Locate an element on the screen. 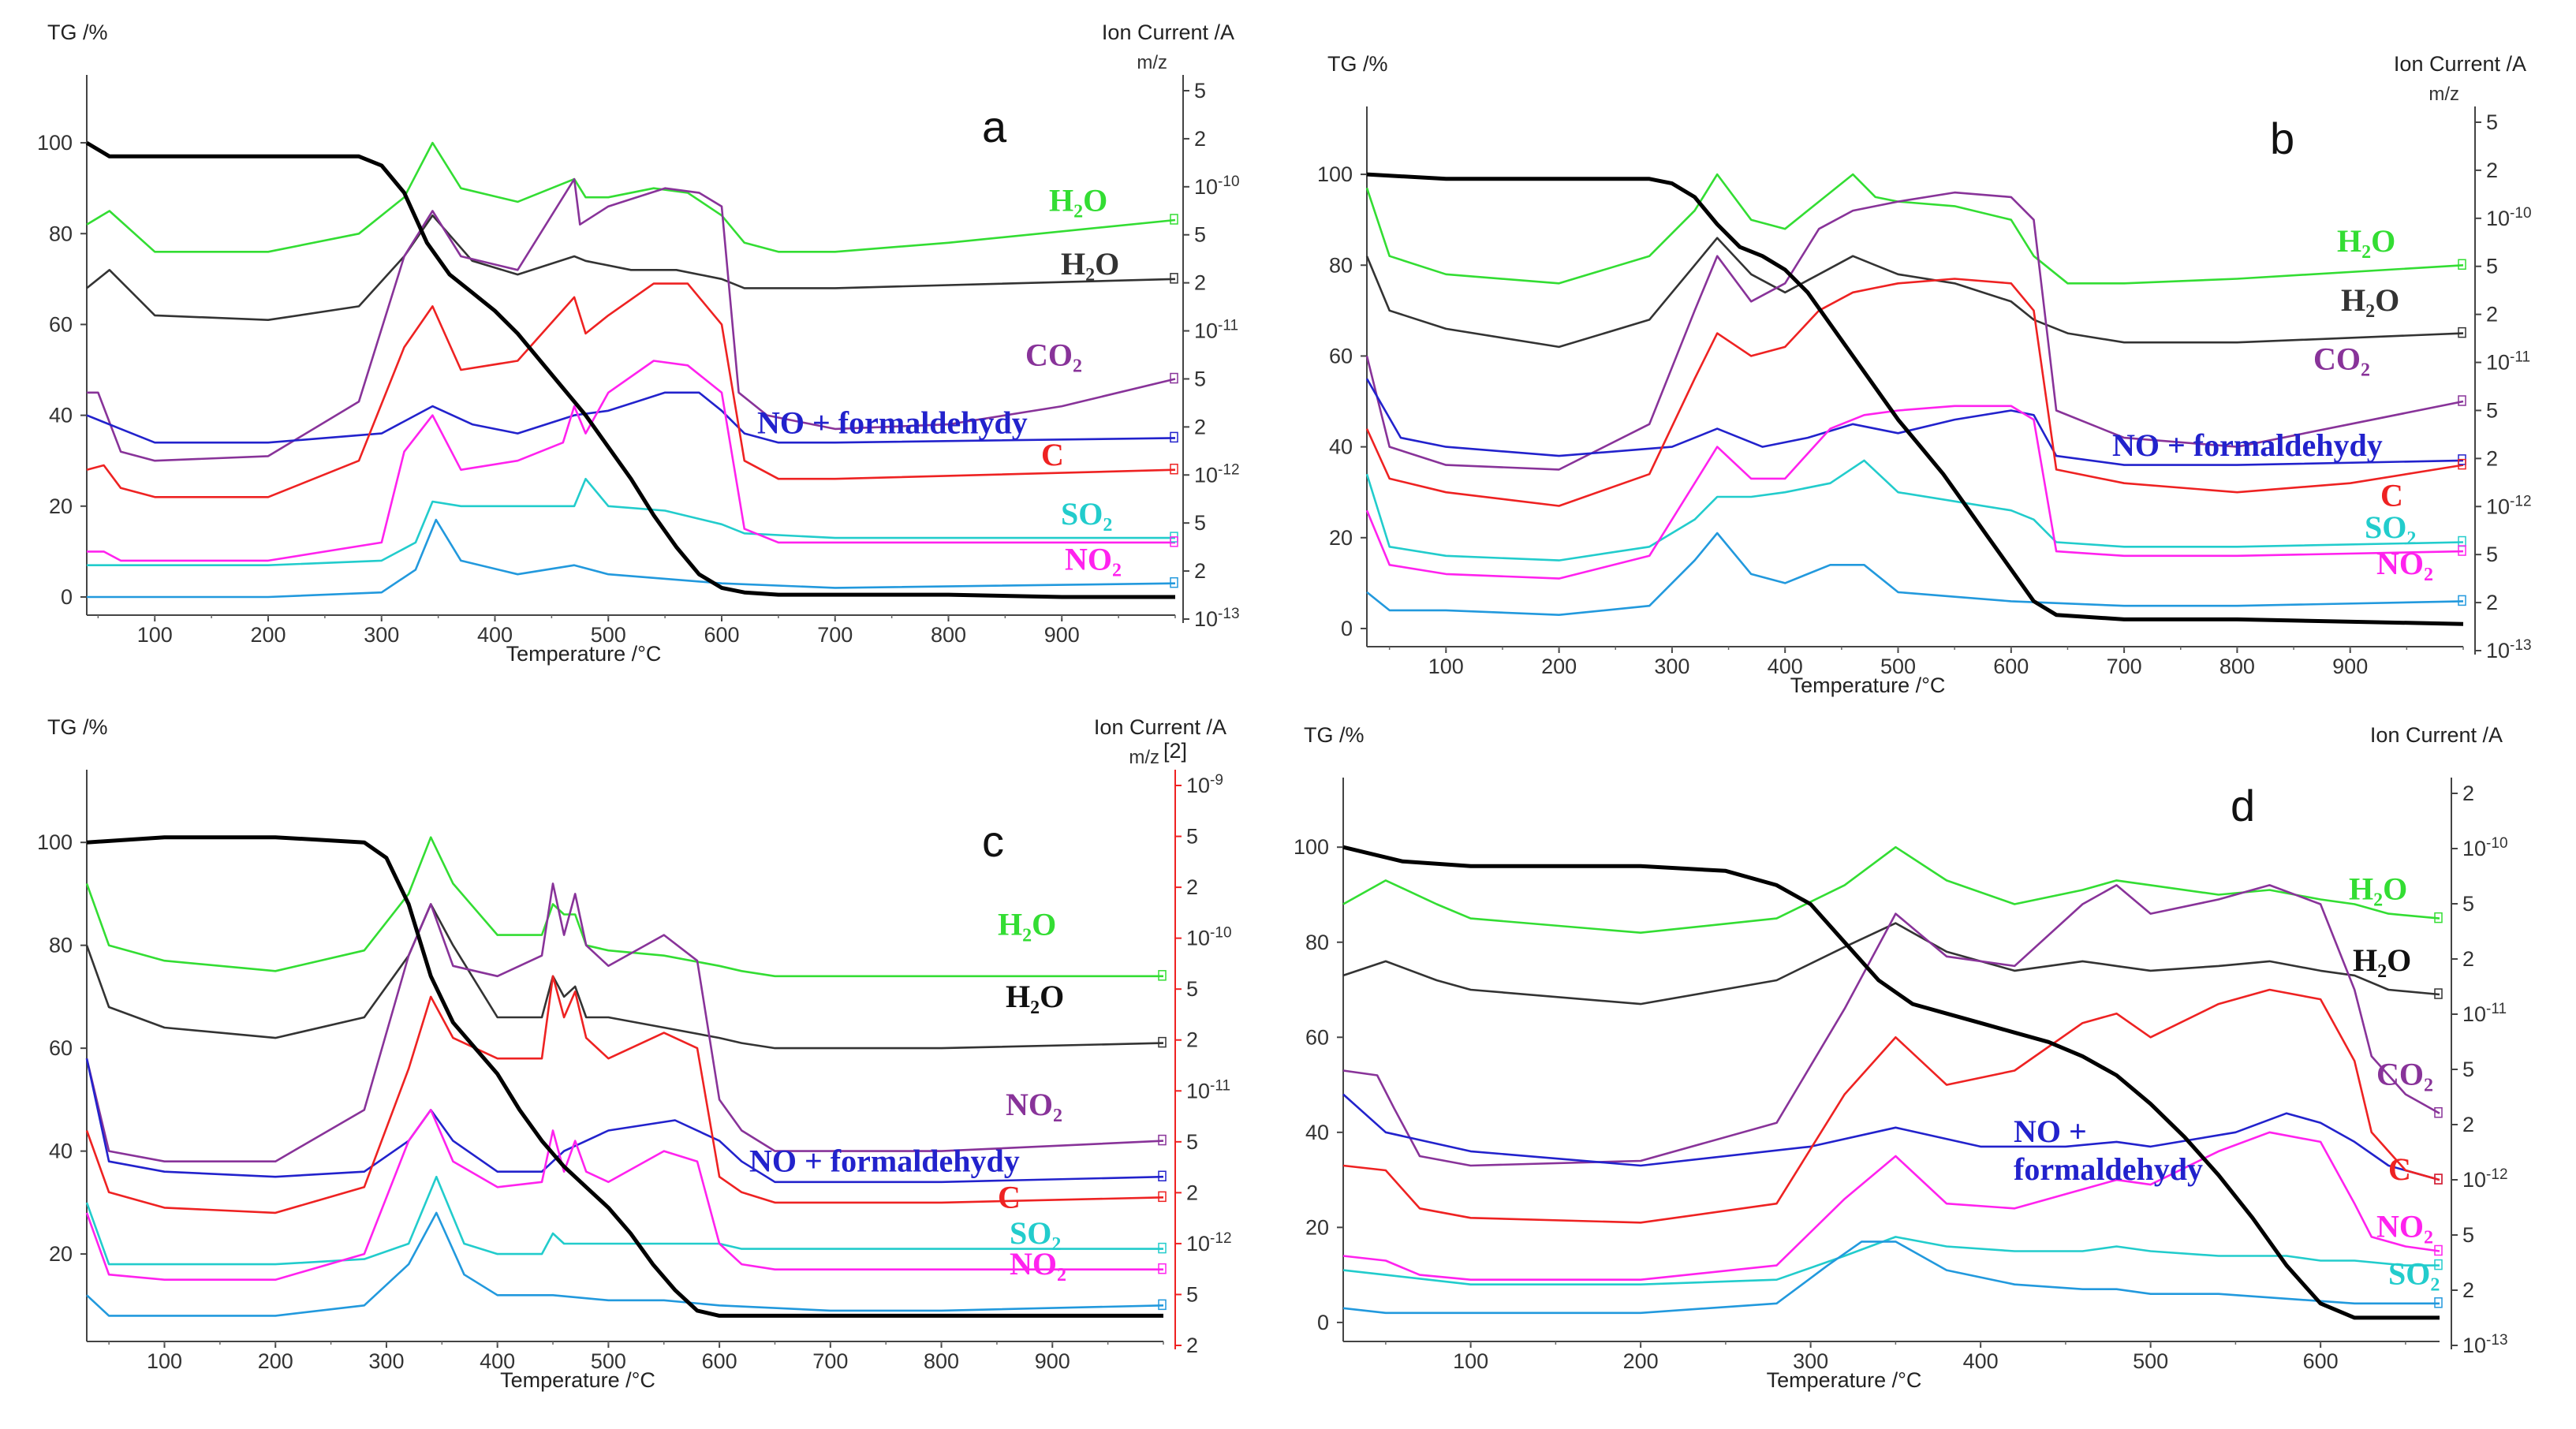  series-label-line2: formaldehydy is located at coordinates (2108, 1169).